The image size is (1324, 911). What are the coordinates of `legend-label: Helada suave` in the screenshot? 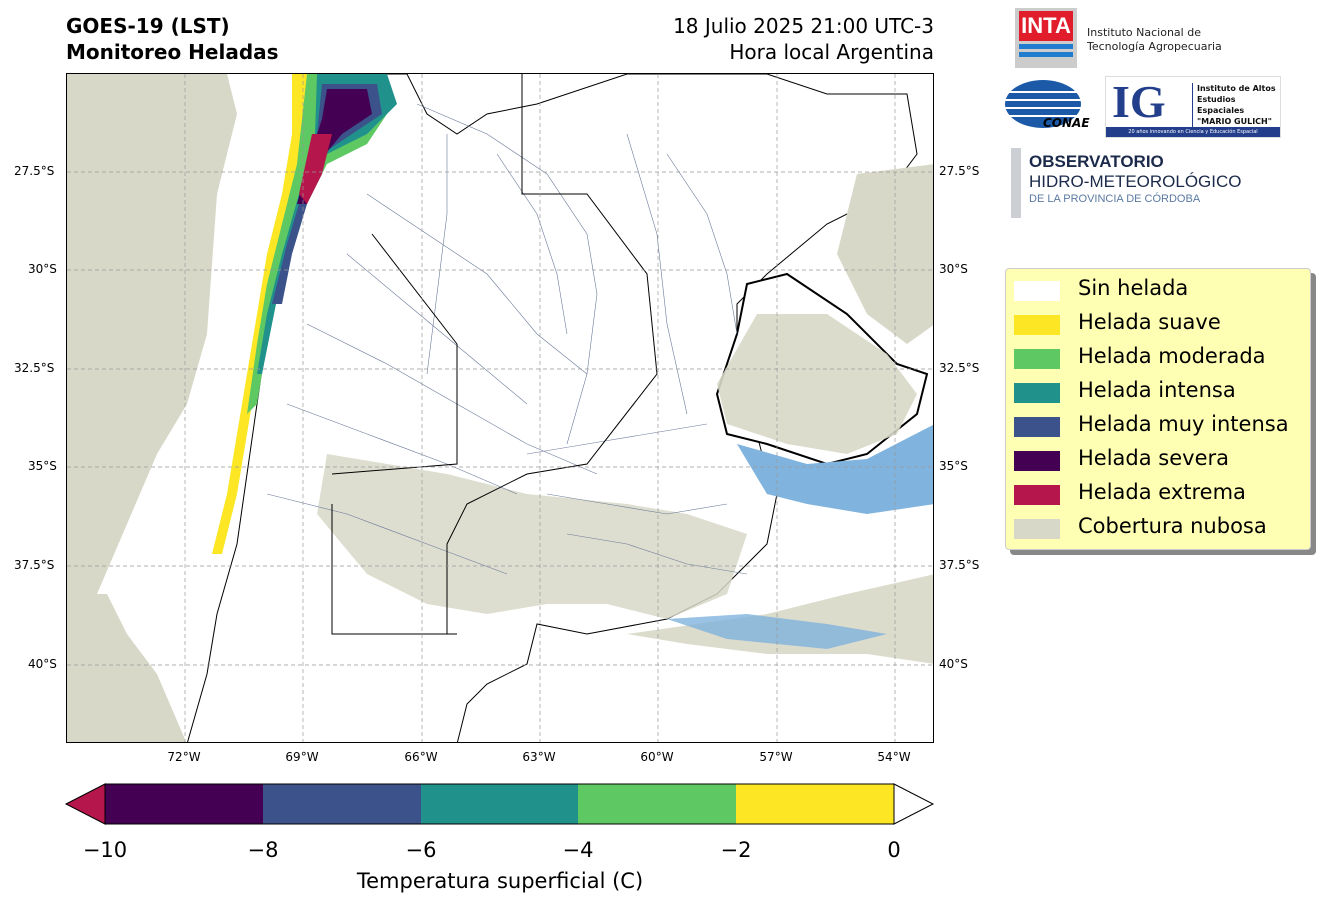 It's located at (1149, 322).